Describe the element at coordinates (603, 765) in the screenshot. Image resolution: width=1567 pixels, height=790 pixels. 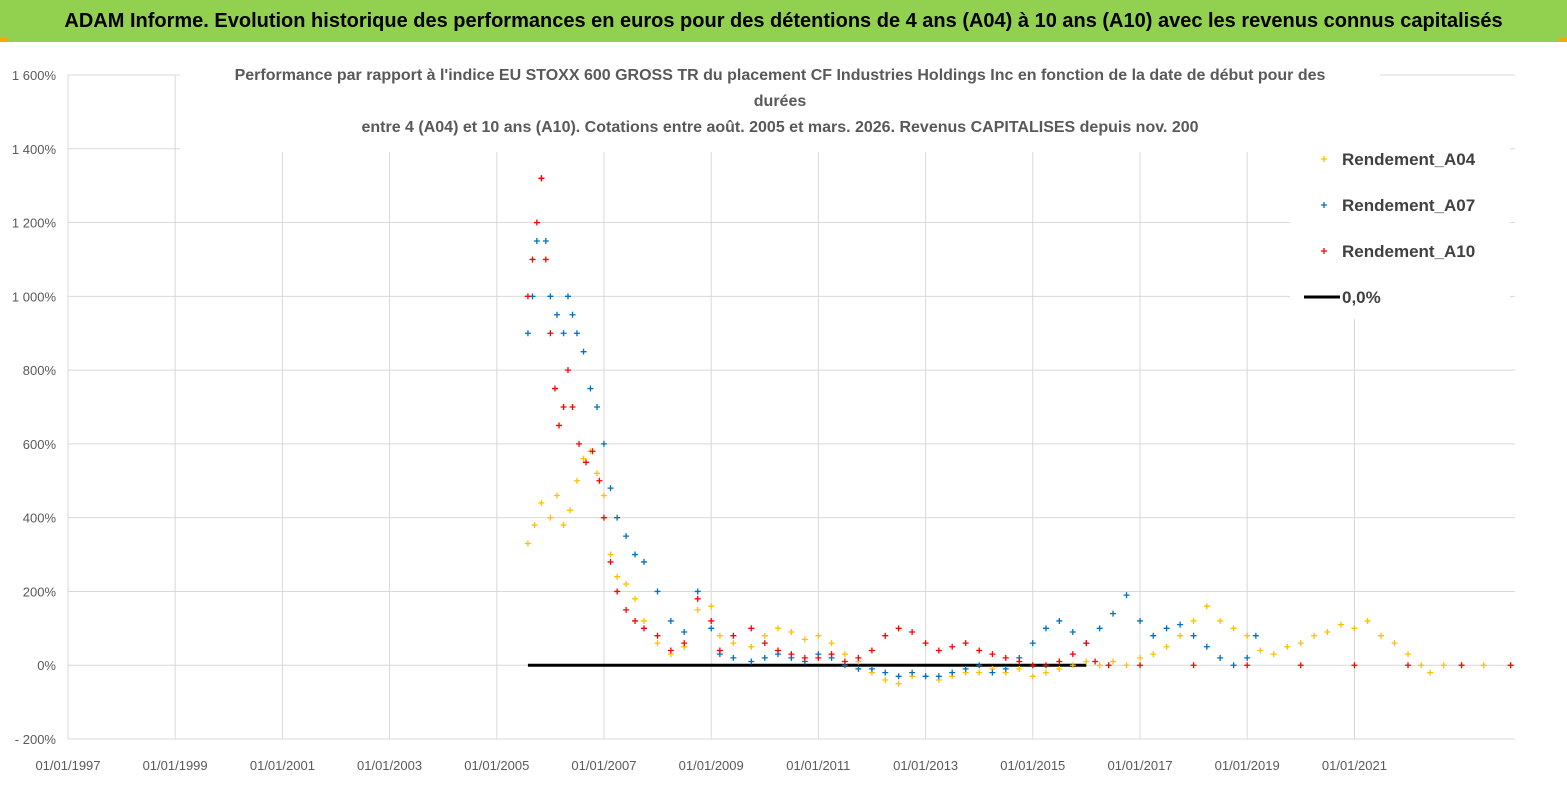
I see `x-tick-label: 01/01/2007` at that location.